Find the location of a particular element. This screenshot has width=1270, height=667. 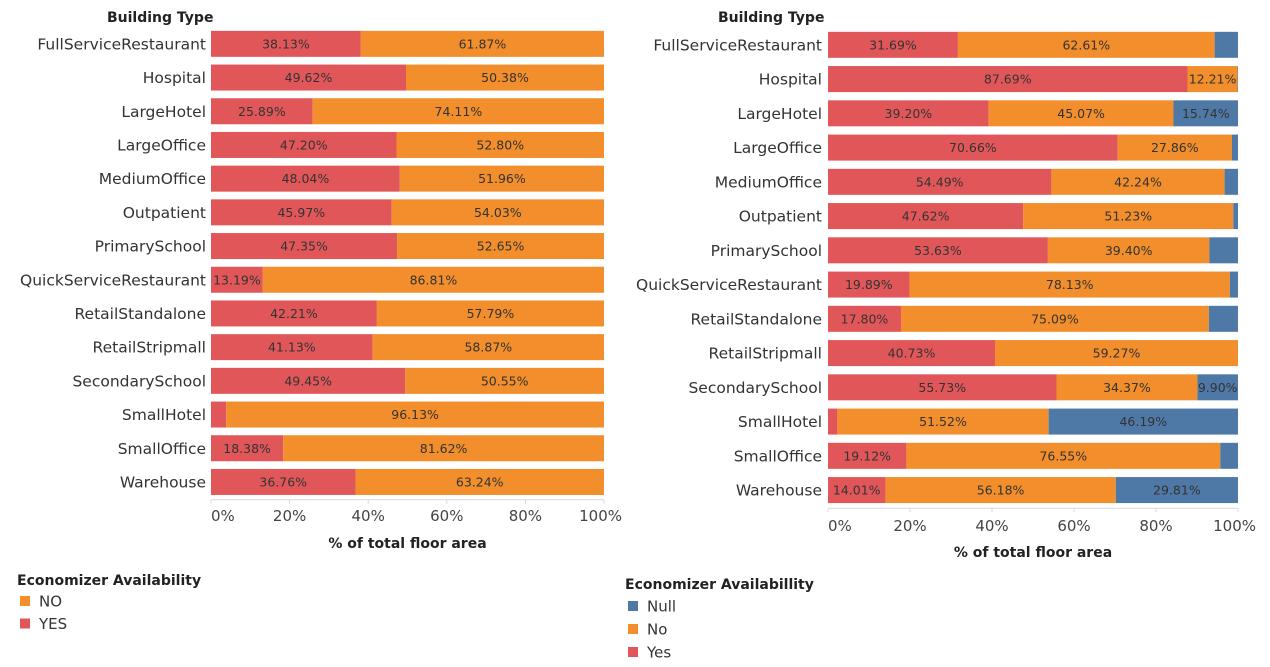

data-label-yes-largehotel: 25.89% is located at coordinates (262, 111).